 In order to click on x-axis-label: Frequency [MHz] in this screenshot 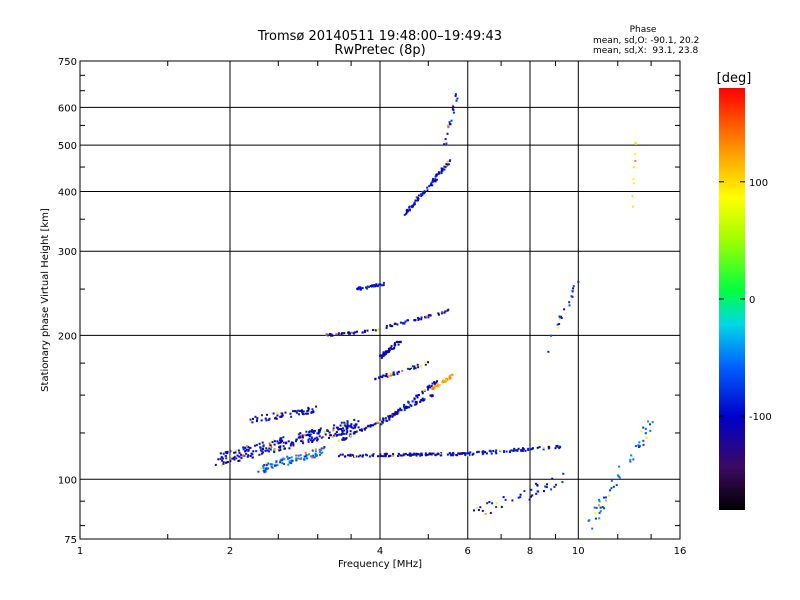, I will do `click(380, 564)`.